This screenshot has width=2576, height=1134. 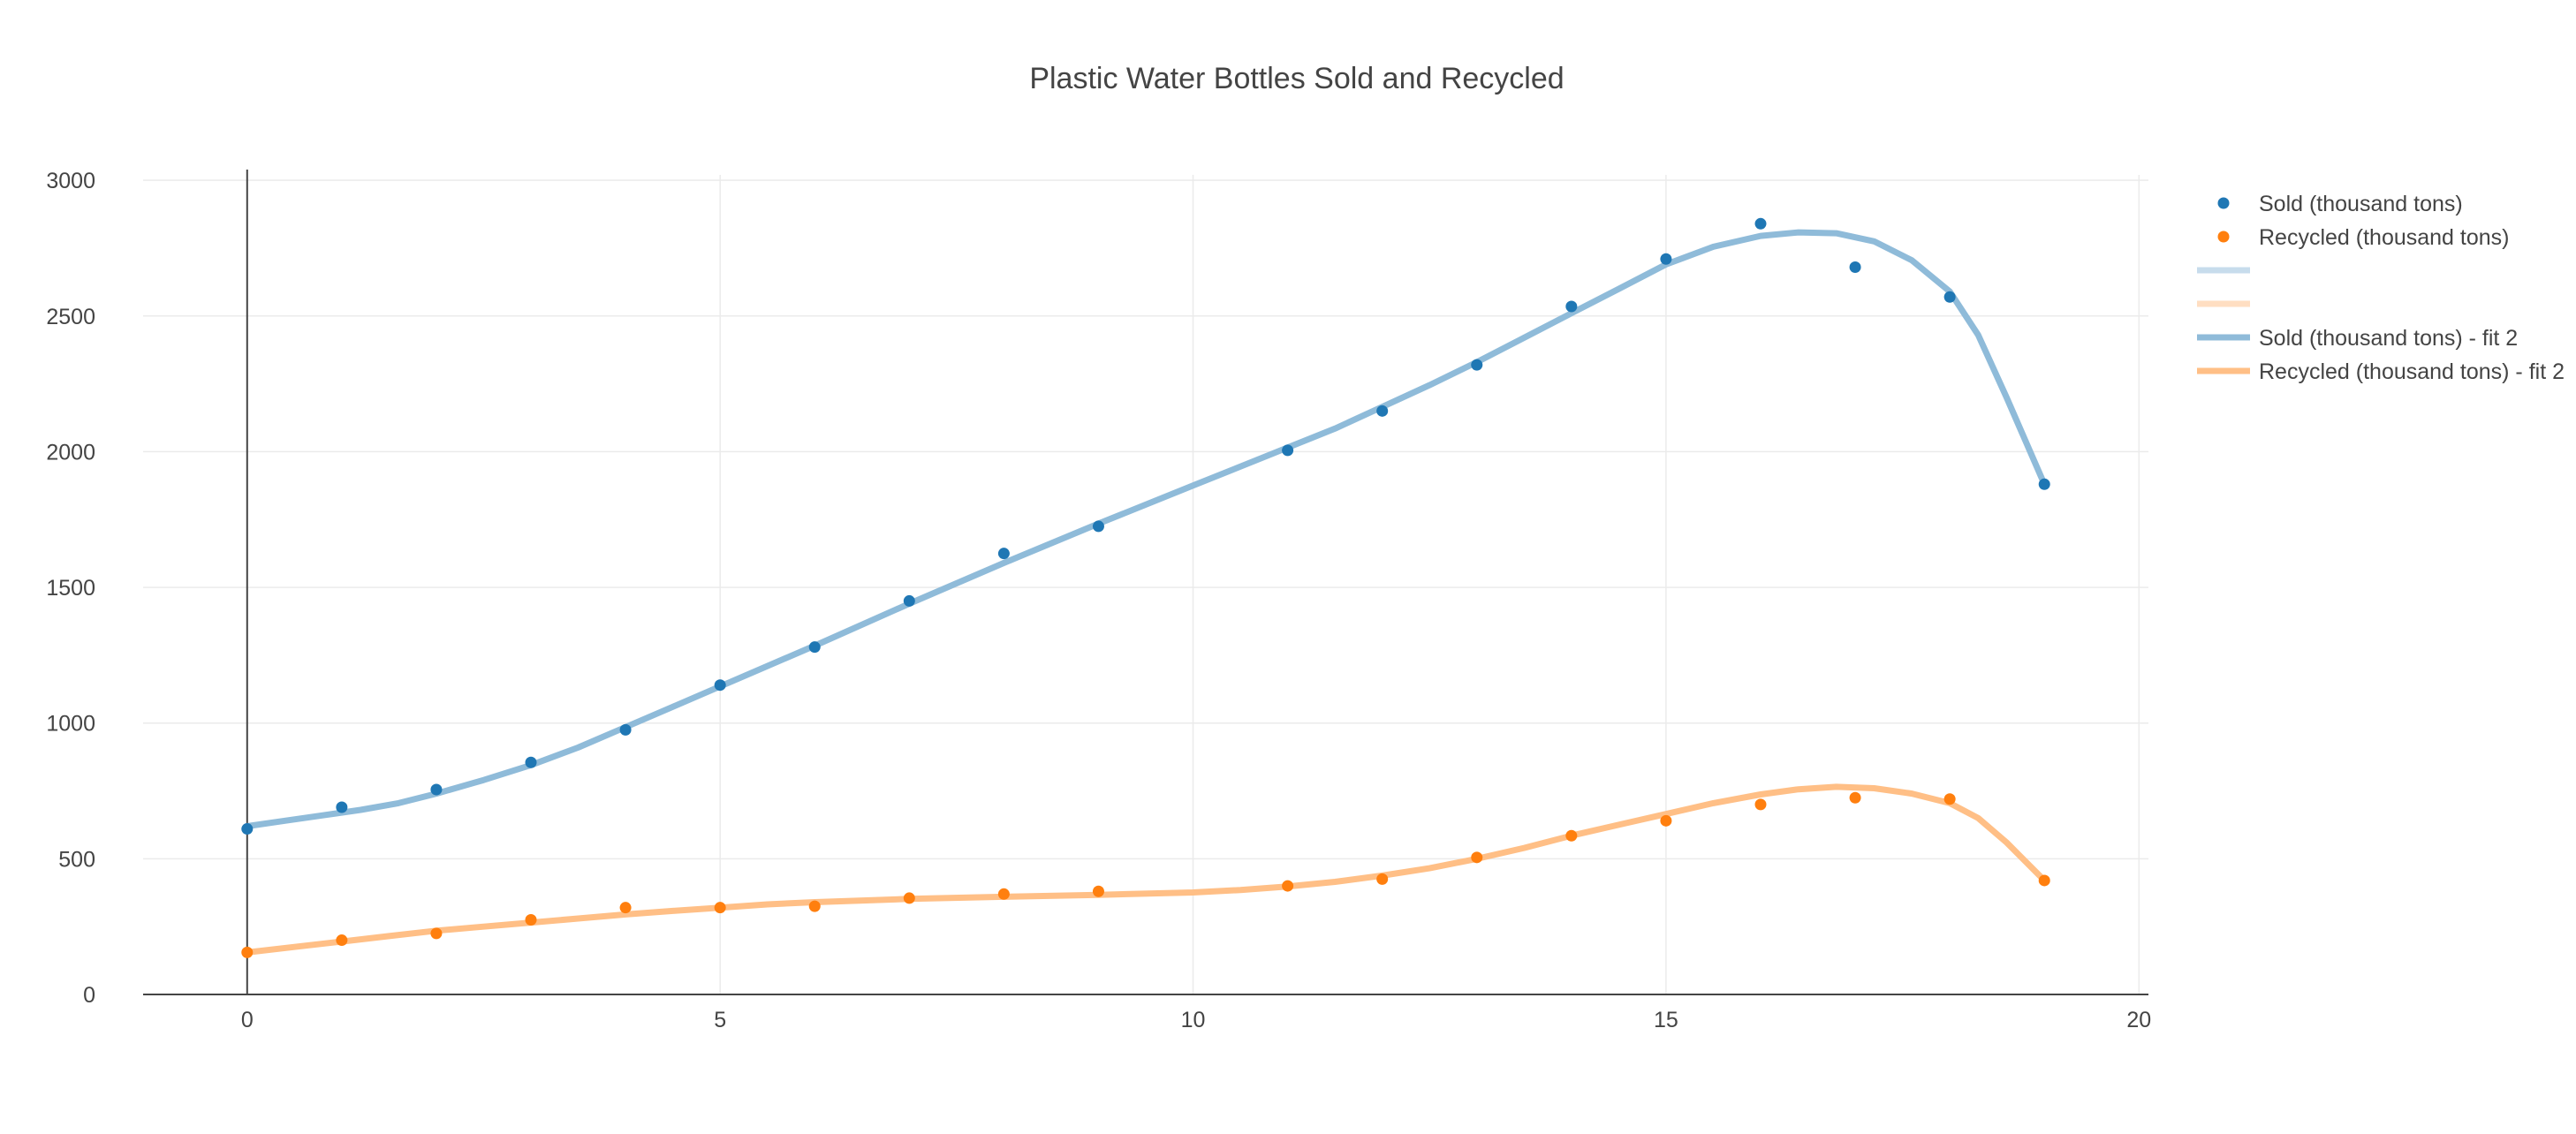 I want to click on x-tick-label: 20, so click(x=2139, y=1020).